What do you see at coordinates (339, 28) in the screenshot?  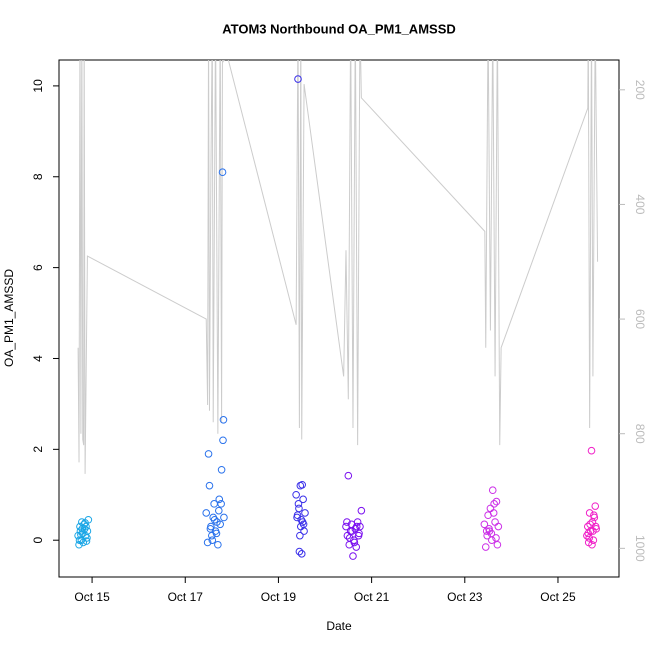 I see `chart-title: ATOM3 Northbound OA_PM1_AMSSD` at bounding box center [339, 28].